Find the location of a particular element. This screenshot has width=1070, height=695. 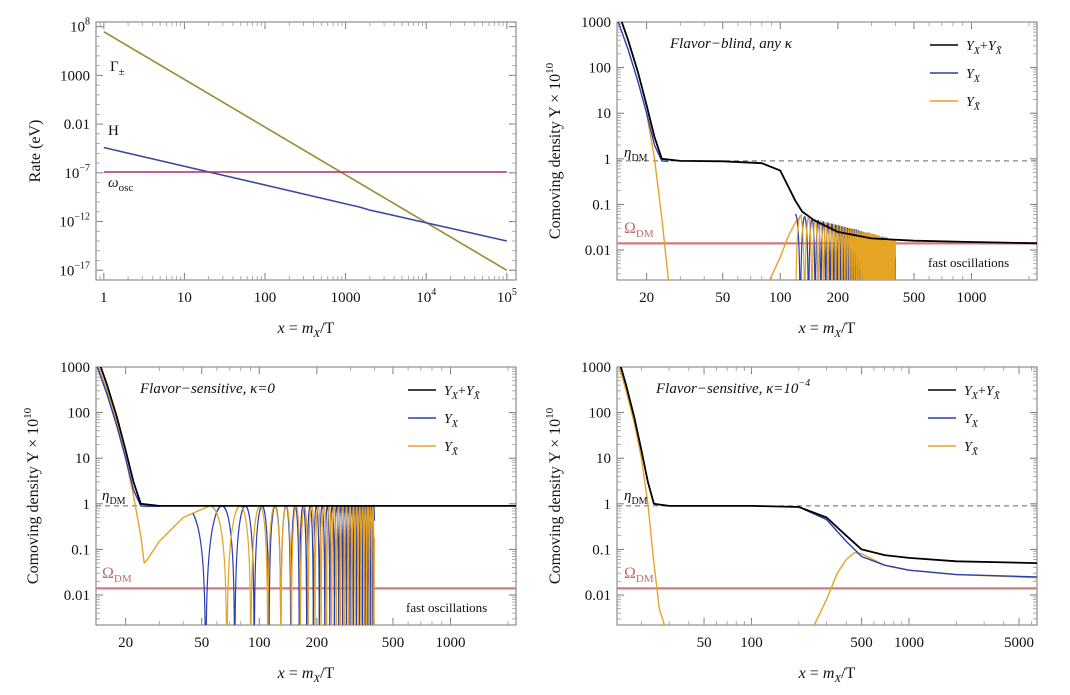

y-axis-label: Rate (eV) is located at coordinates (35, 151).